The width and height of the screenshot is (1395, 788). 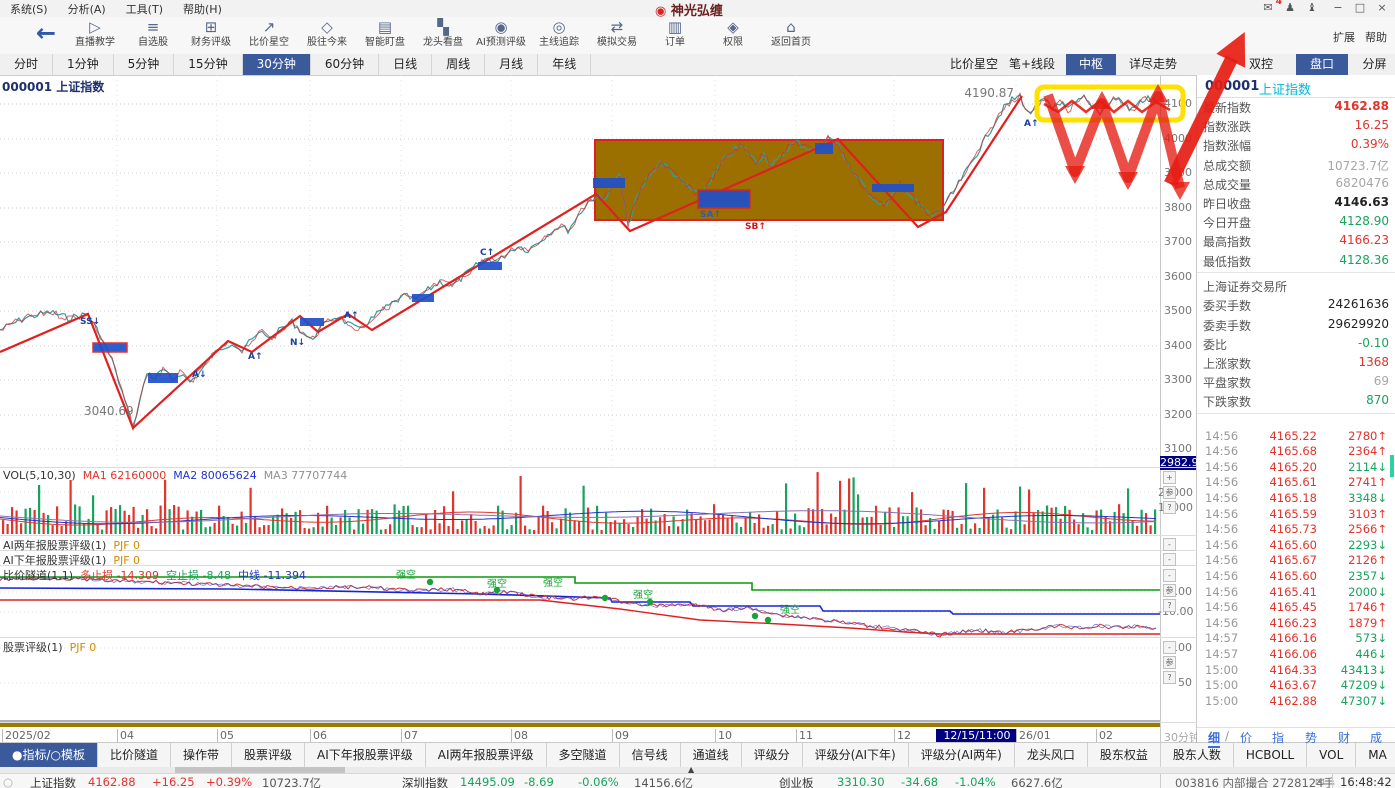 I want to click on indicator-tab-龙头风口: 龙头风口, so click(x=1051, y=755).